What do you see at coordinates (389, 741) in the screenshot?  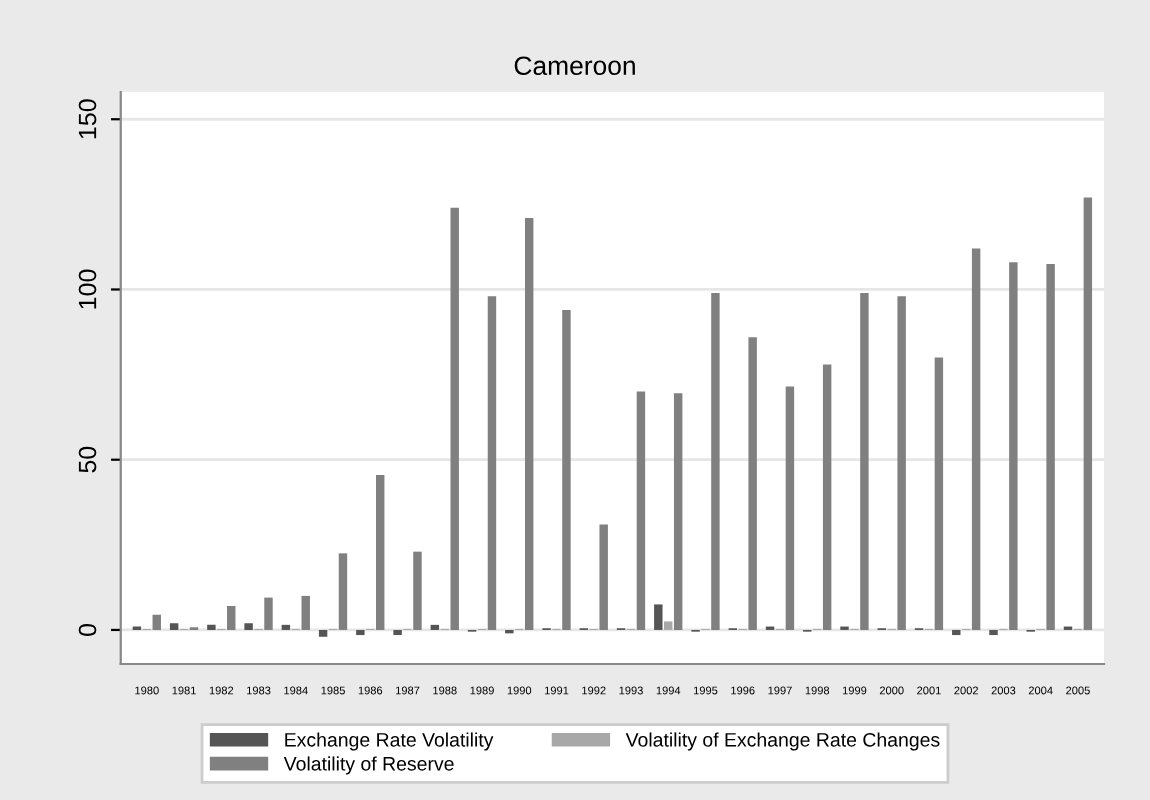 I see `legend-label: Exchange Rate Volatility` at bounding box center [389, 741].